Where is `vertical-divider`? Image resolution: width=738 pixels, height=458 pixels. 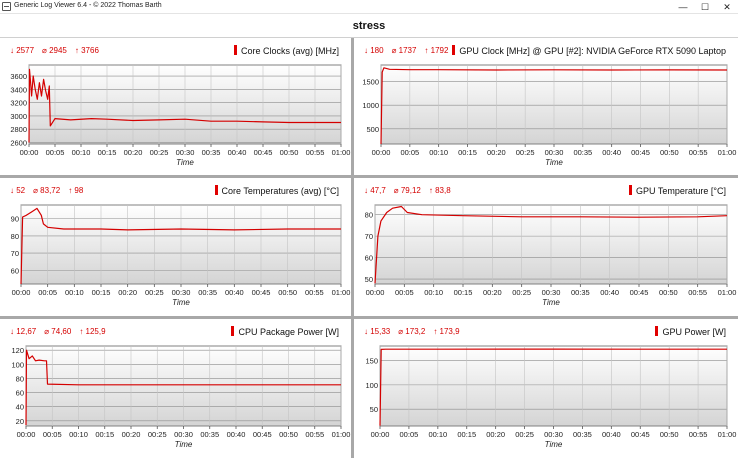
vertical-divider is located at coordinates (352, 248).